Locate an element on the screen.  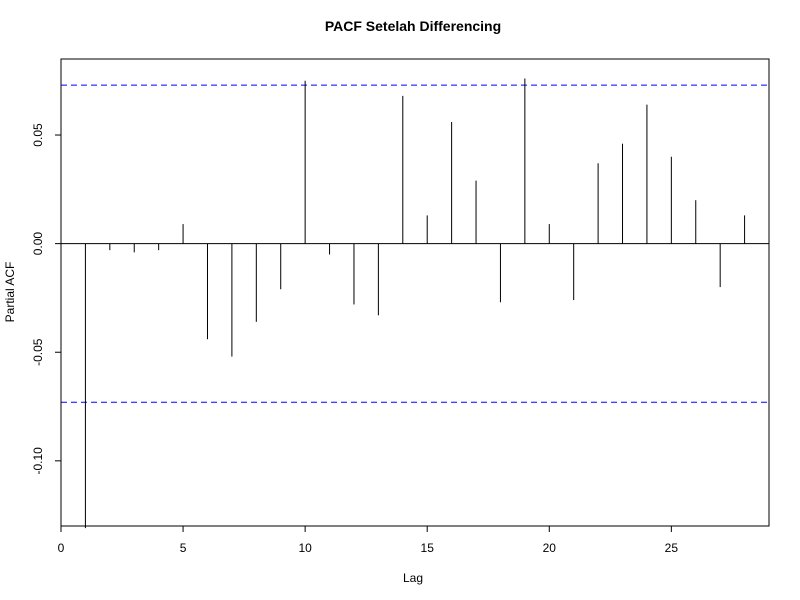
x-tick-label: 5 is located at coordinates (183, 548).